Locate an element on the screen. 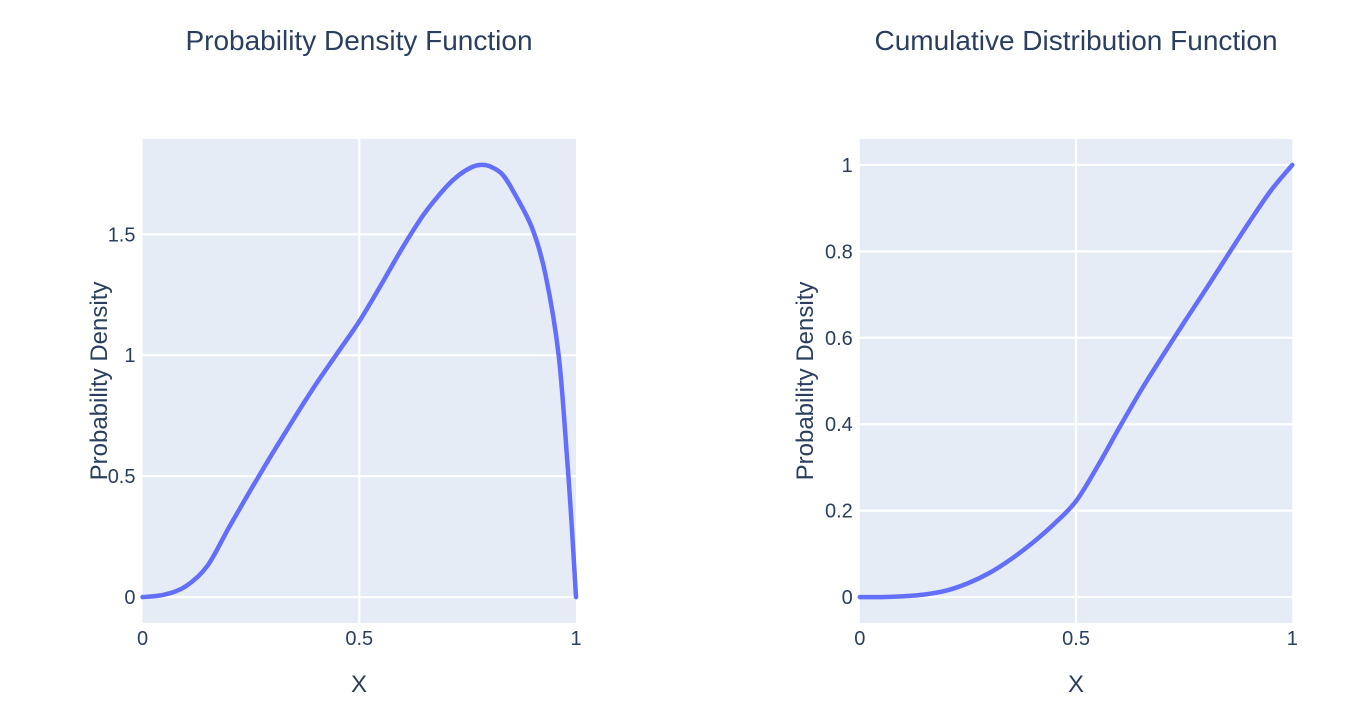 The width and height of the screenshot is (1358, 719). pdf-x-tick-label: 0 is located at coordinates (142, 639).